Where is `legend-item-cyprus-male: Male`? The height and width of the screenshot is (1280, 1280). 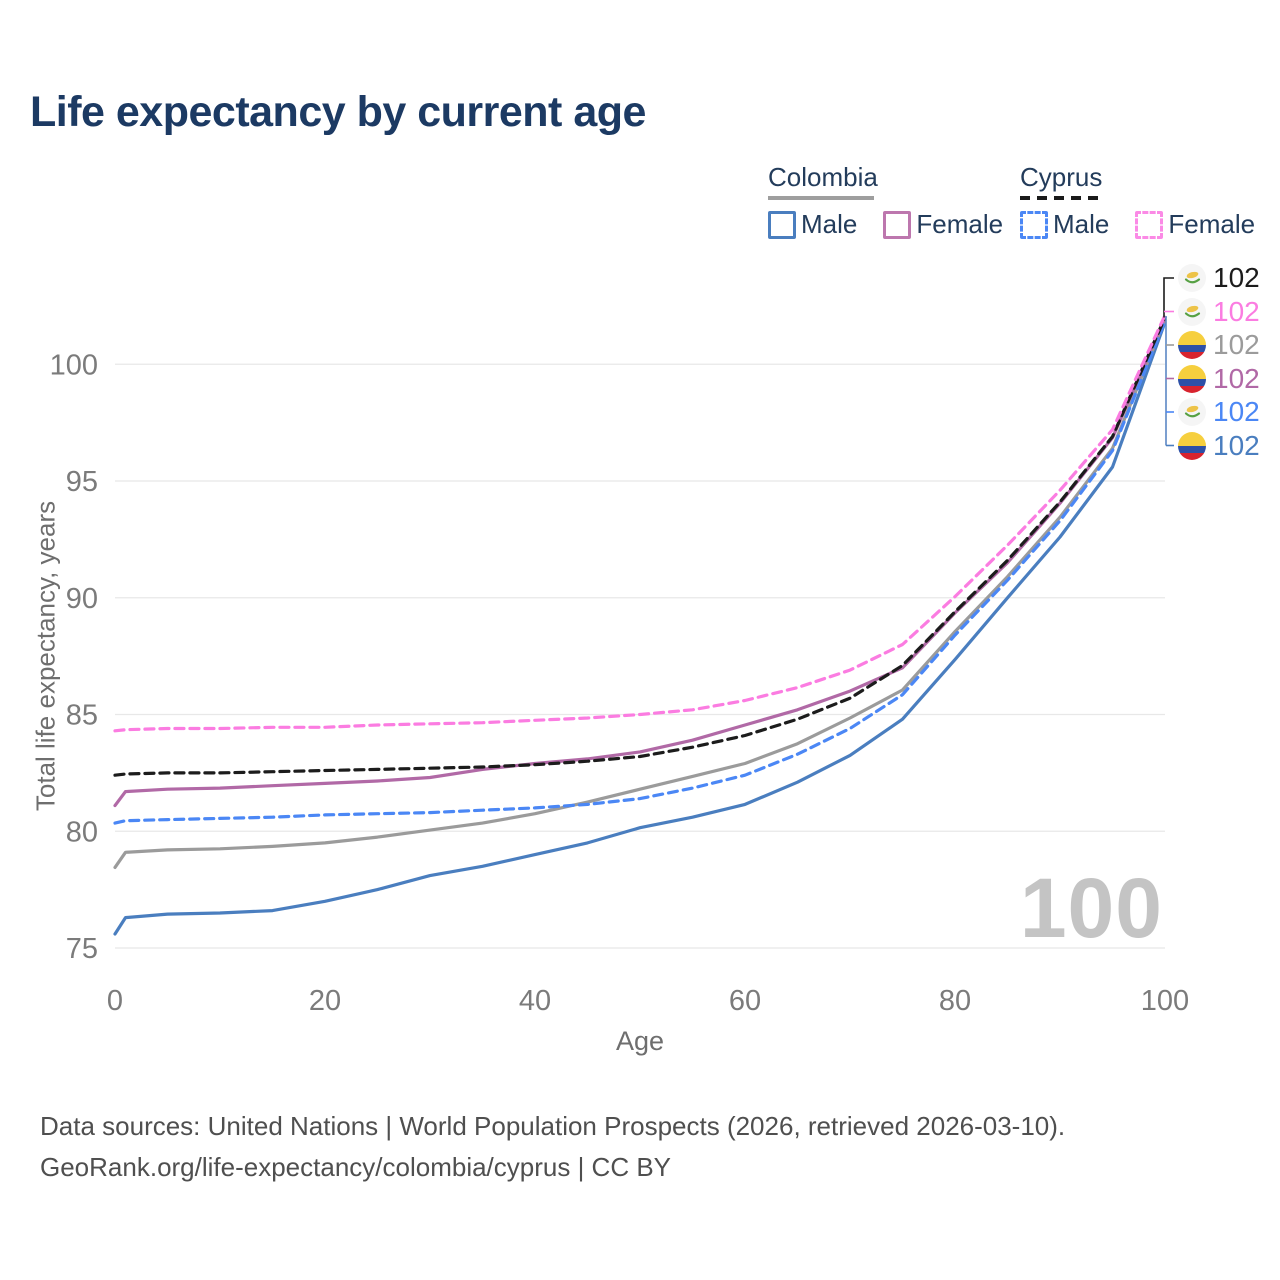 legend-item-cyprus-male: Male is located at coordinates (1064, 224).